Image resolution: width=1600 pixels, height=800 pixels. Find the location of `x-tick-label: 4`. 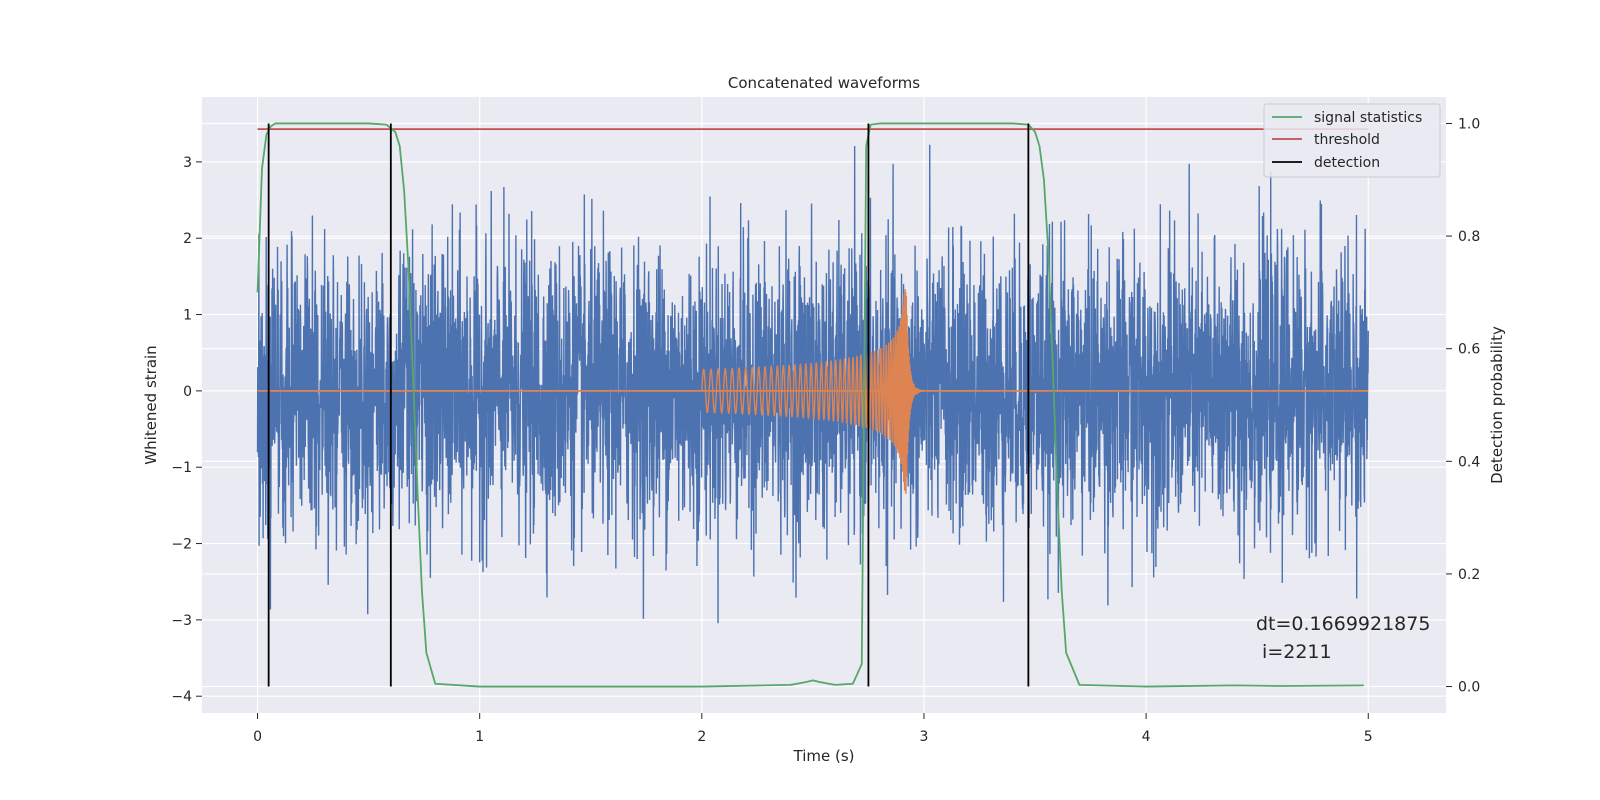

x-tick-label: 4 is located at coordinates (1146, 737).